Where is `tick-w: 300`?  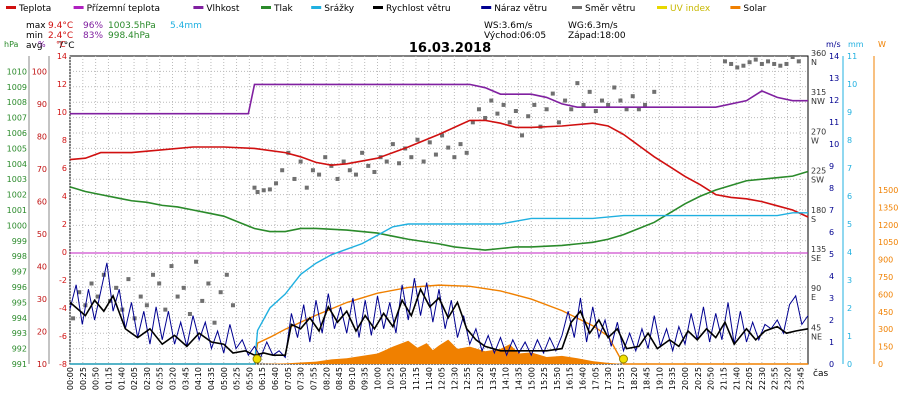
tick-w: 300 is located at coordinates (885, 329).